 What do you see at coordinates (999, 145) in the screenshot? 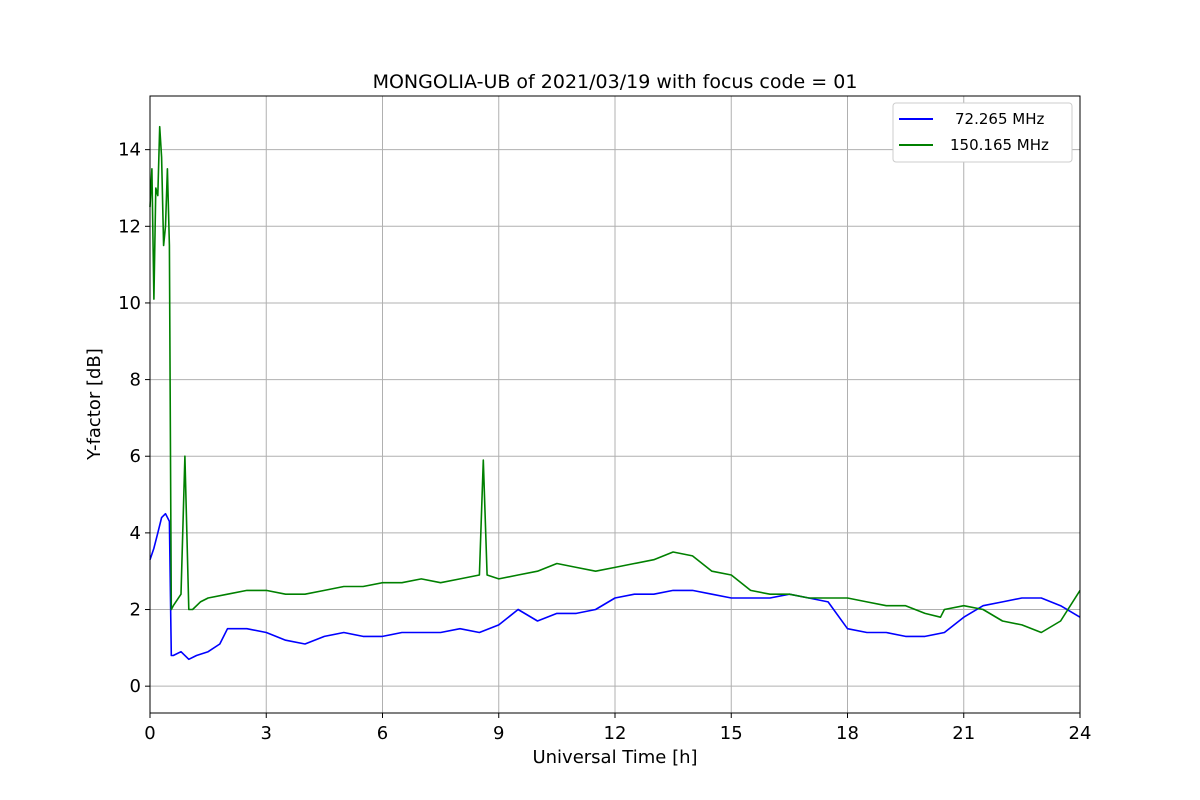
I see `legend-label-150mhz: 150.165 MHz` at bounding box center [999, 145].